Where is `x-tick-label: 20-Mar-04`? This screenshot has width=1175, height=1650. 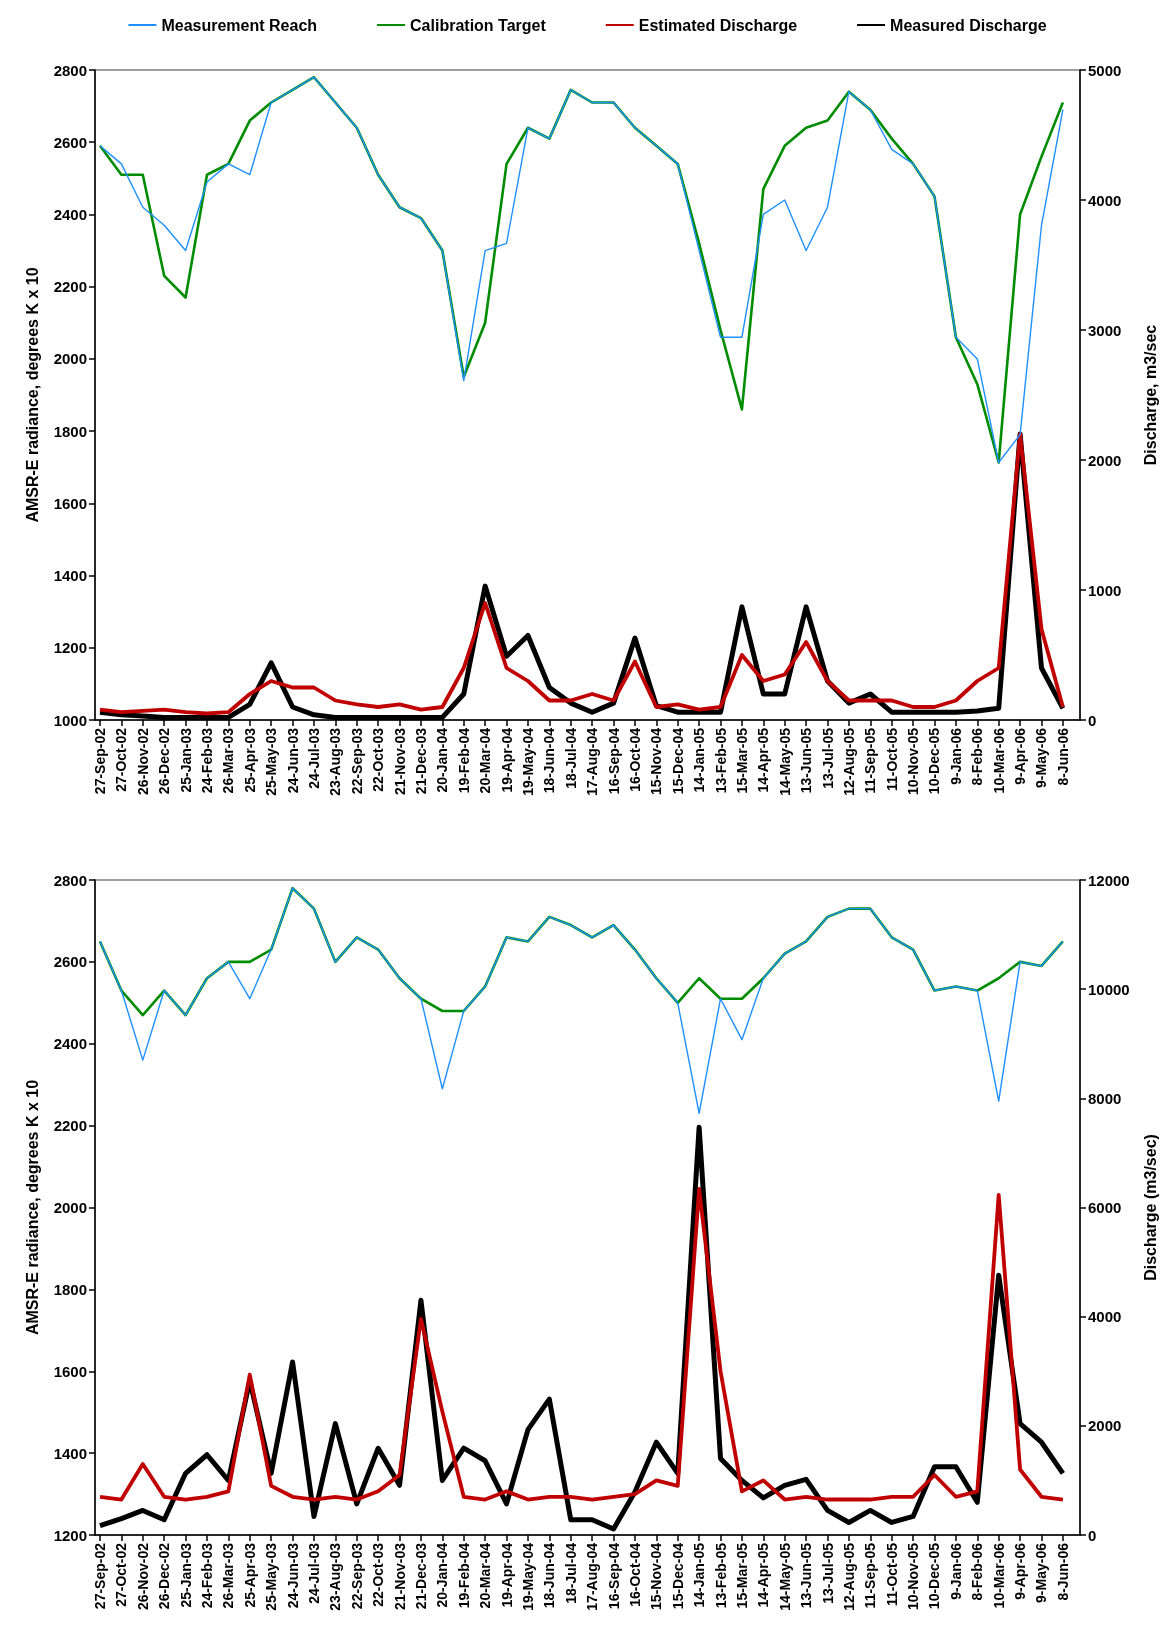
x-tick-label: 20-Mar-04 is located at coordinates (485, 1575).